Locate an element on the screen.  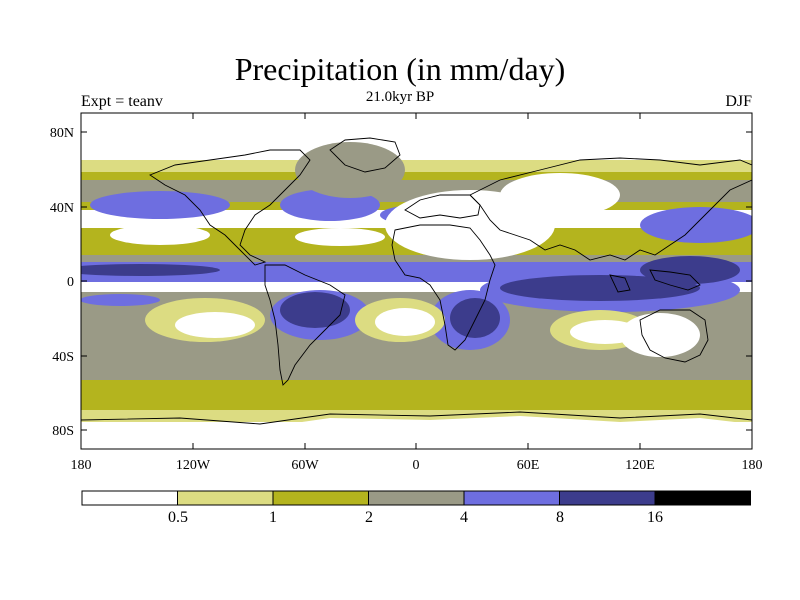
chart-subtitle: 21.0kyr BP is located at coordinates (400, 97).